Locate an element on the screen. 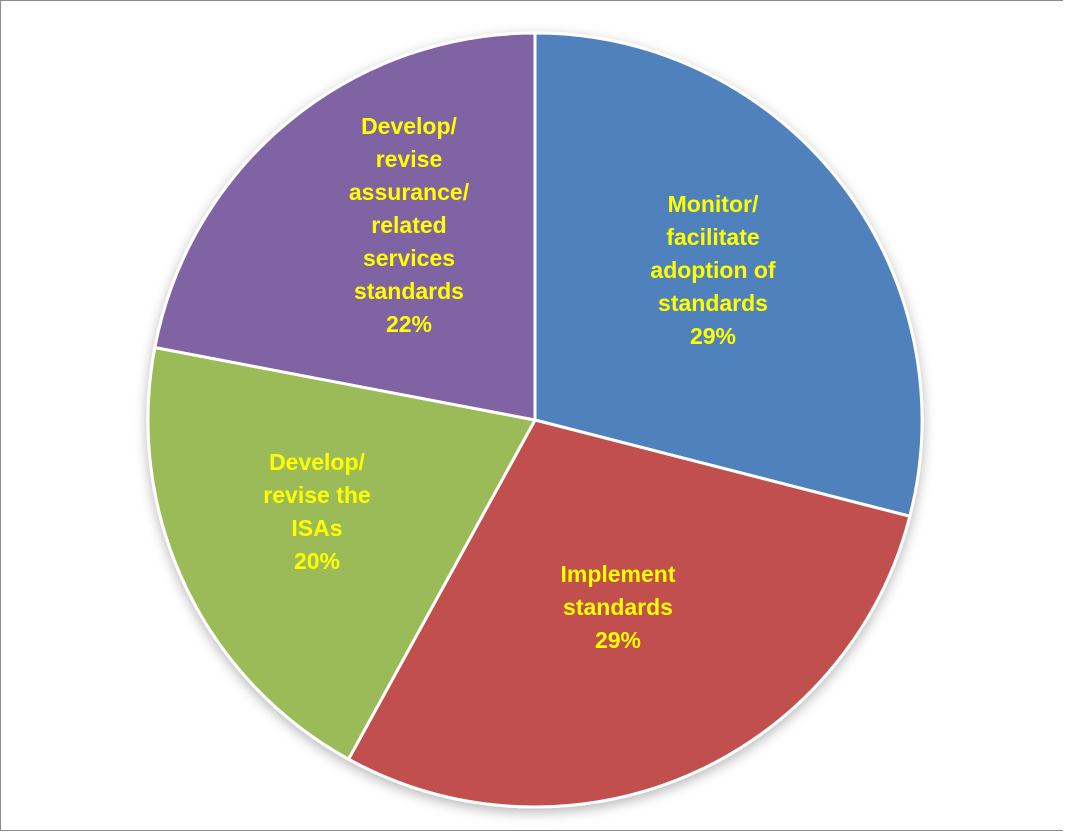 Image resolution: width=1065 pixels, height=833 pixels. pie-label-line: Implement is located at coordinates (617, 574).